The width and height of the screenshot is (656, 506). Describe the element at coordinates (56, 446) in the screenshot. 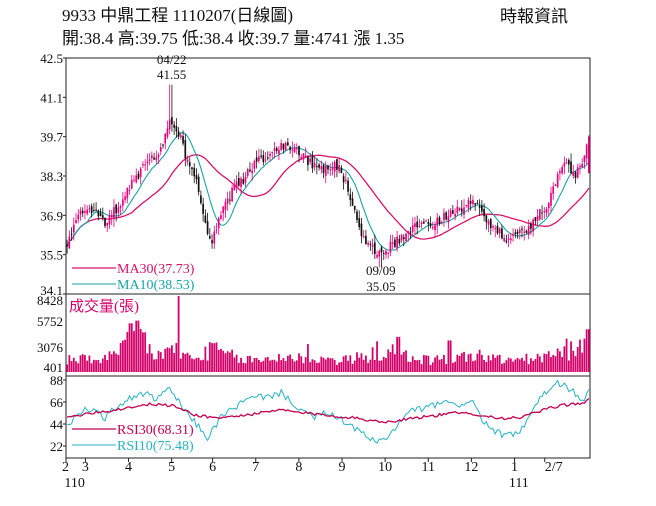

I see `rsi-tick-label: 22` at that location.